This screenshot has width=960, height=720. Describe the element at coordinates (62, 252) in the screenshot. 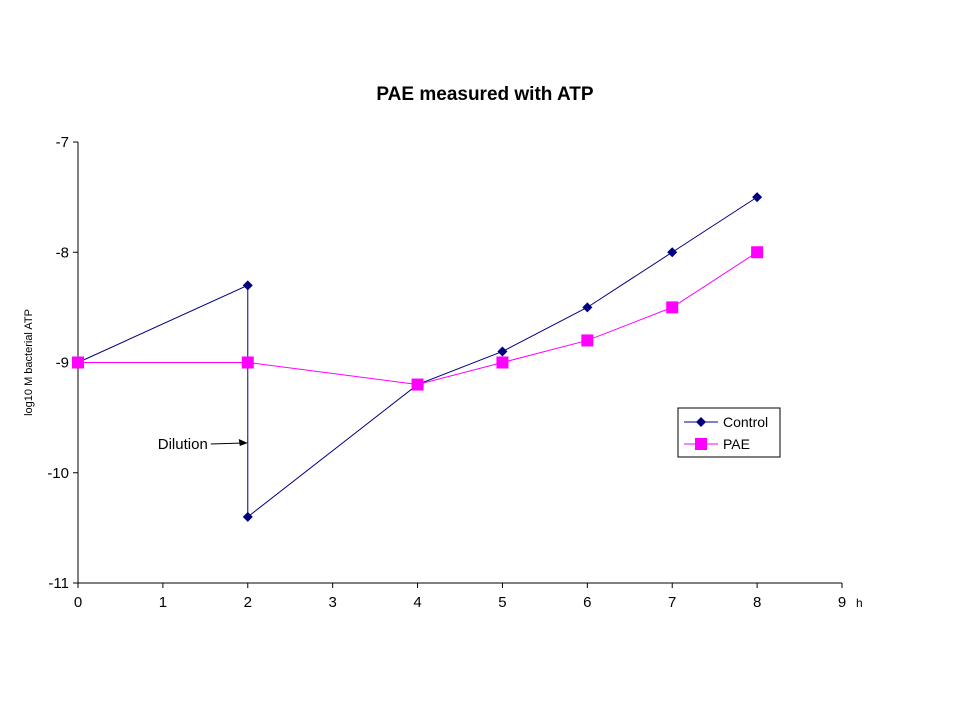

I see `y-tick-label: -8` at that location.